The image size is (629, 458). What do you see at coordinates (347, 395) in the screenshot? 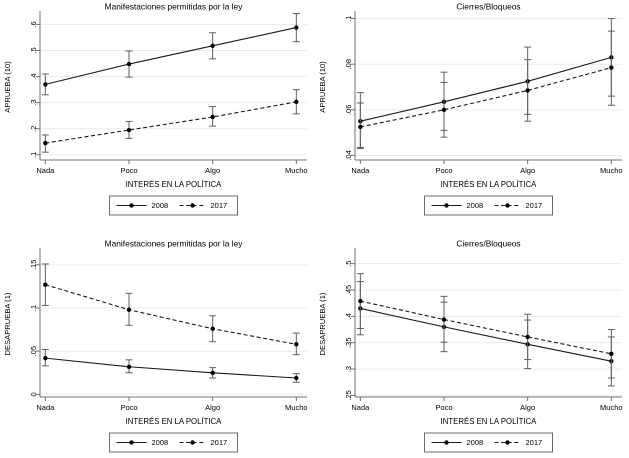
I see `y-tick-label: .25` at bounding box center [347, 395].